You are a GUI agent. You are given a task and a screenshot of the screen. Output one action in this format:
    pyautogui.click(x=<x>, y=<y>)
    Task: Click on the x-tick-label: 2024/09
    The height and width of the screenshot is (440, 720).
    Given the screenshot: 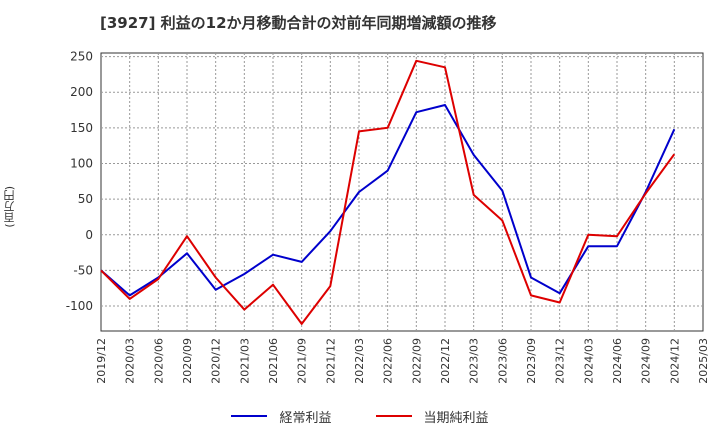 What is the action you would take?
    pyautogui.click(x=646, y=361)
    